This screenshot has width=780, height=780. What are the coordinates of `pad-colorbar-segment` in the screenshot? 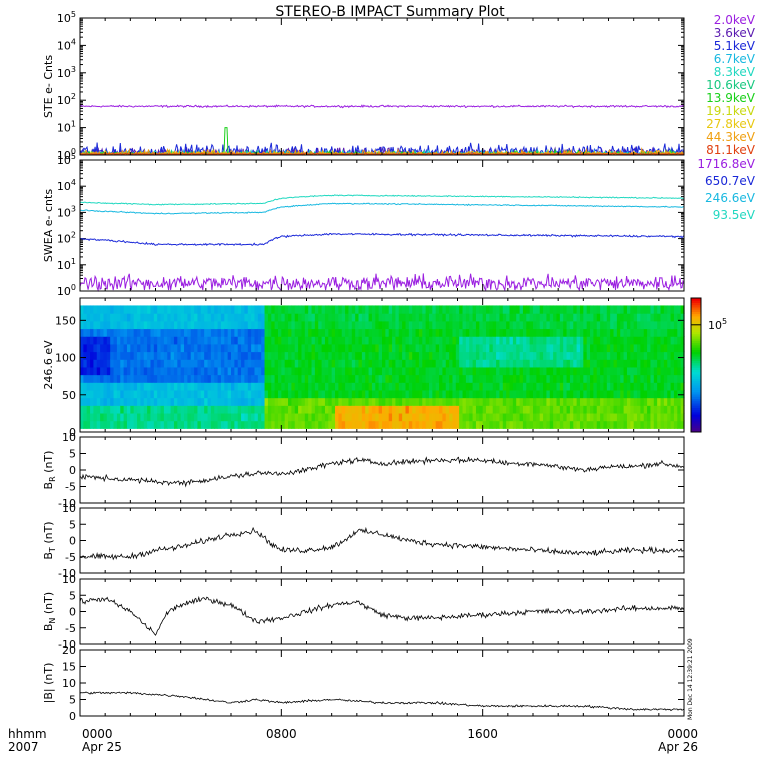 It's located at (696, 420).